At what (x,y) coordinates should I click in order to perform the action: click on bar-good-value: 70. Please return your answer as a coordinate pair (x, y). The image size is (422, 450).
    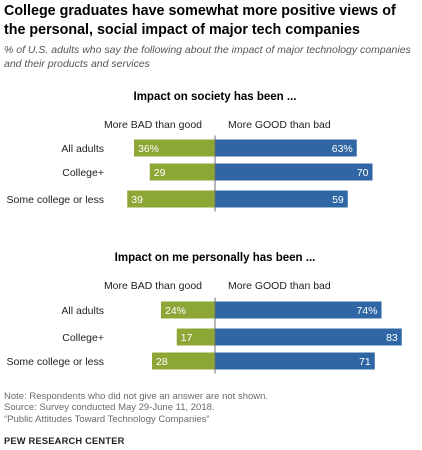
    Looking at the image, I should click on (363, 173).